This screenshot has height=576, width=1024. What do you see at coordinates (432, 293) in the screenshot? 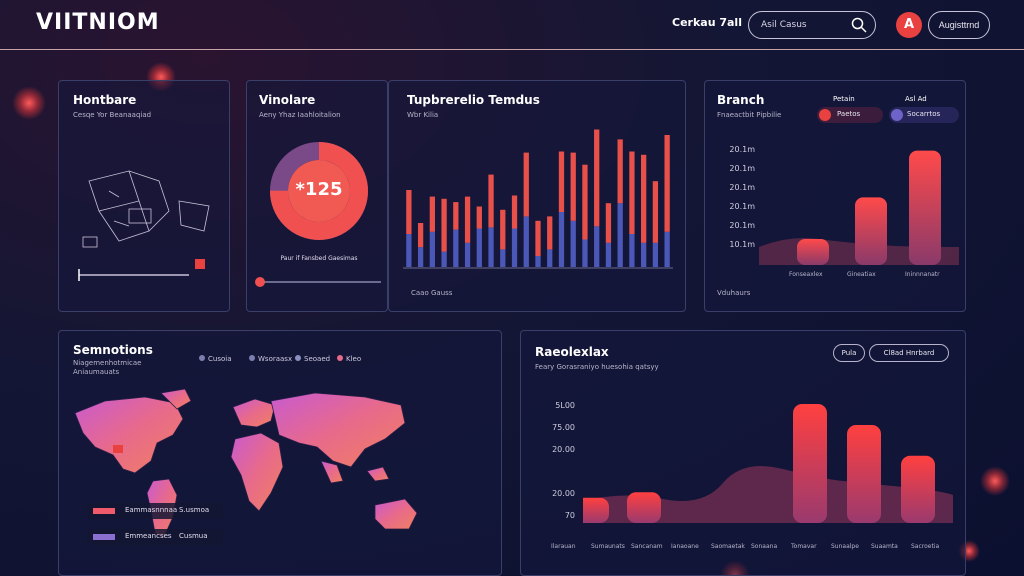
I see `chart-footer: Caao Gauss` at bounding box center [432, 293].